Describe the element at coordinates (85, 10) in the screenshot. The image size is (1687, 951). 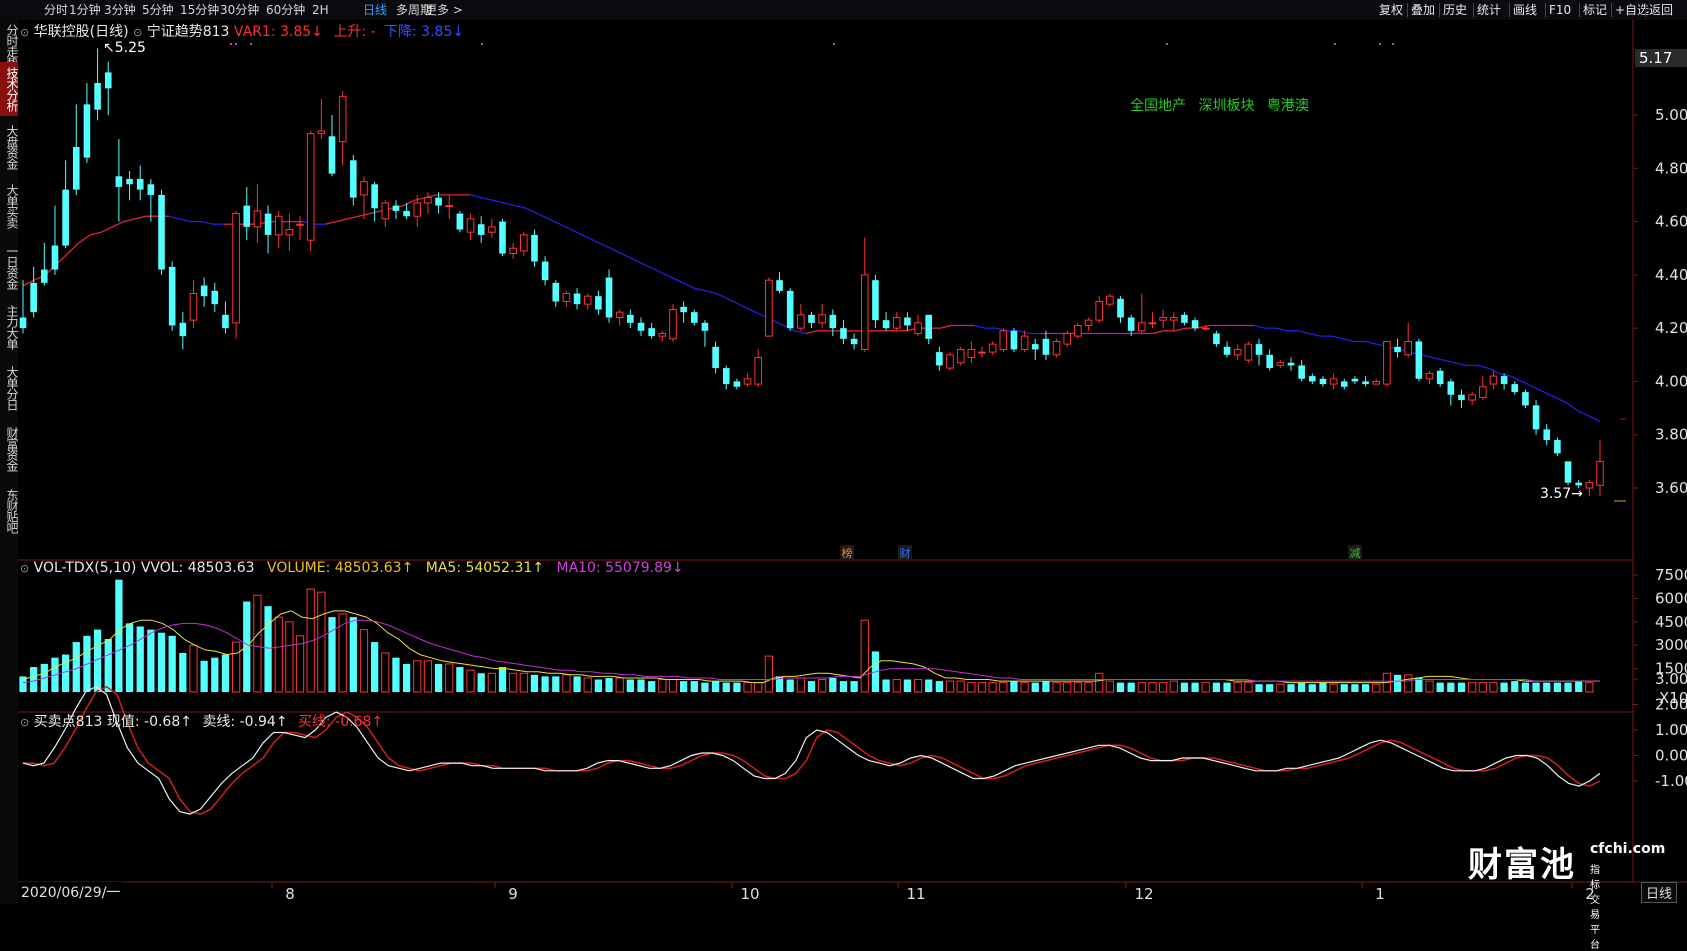
I see `toolbar-item: 1分钟` at that location.